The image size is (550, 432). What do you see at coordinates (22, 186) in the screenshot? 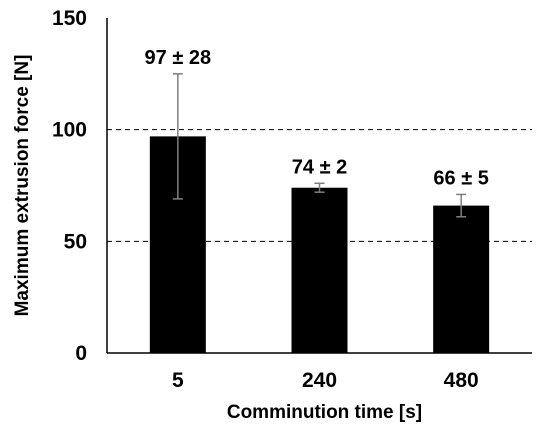
I see `y-axis-title: Maximum extrusion force [N]` at bounding box center [22, 186].